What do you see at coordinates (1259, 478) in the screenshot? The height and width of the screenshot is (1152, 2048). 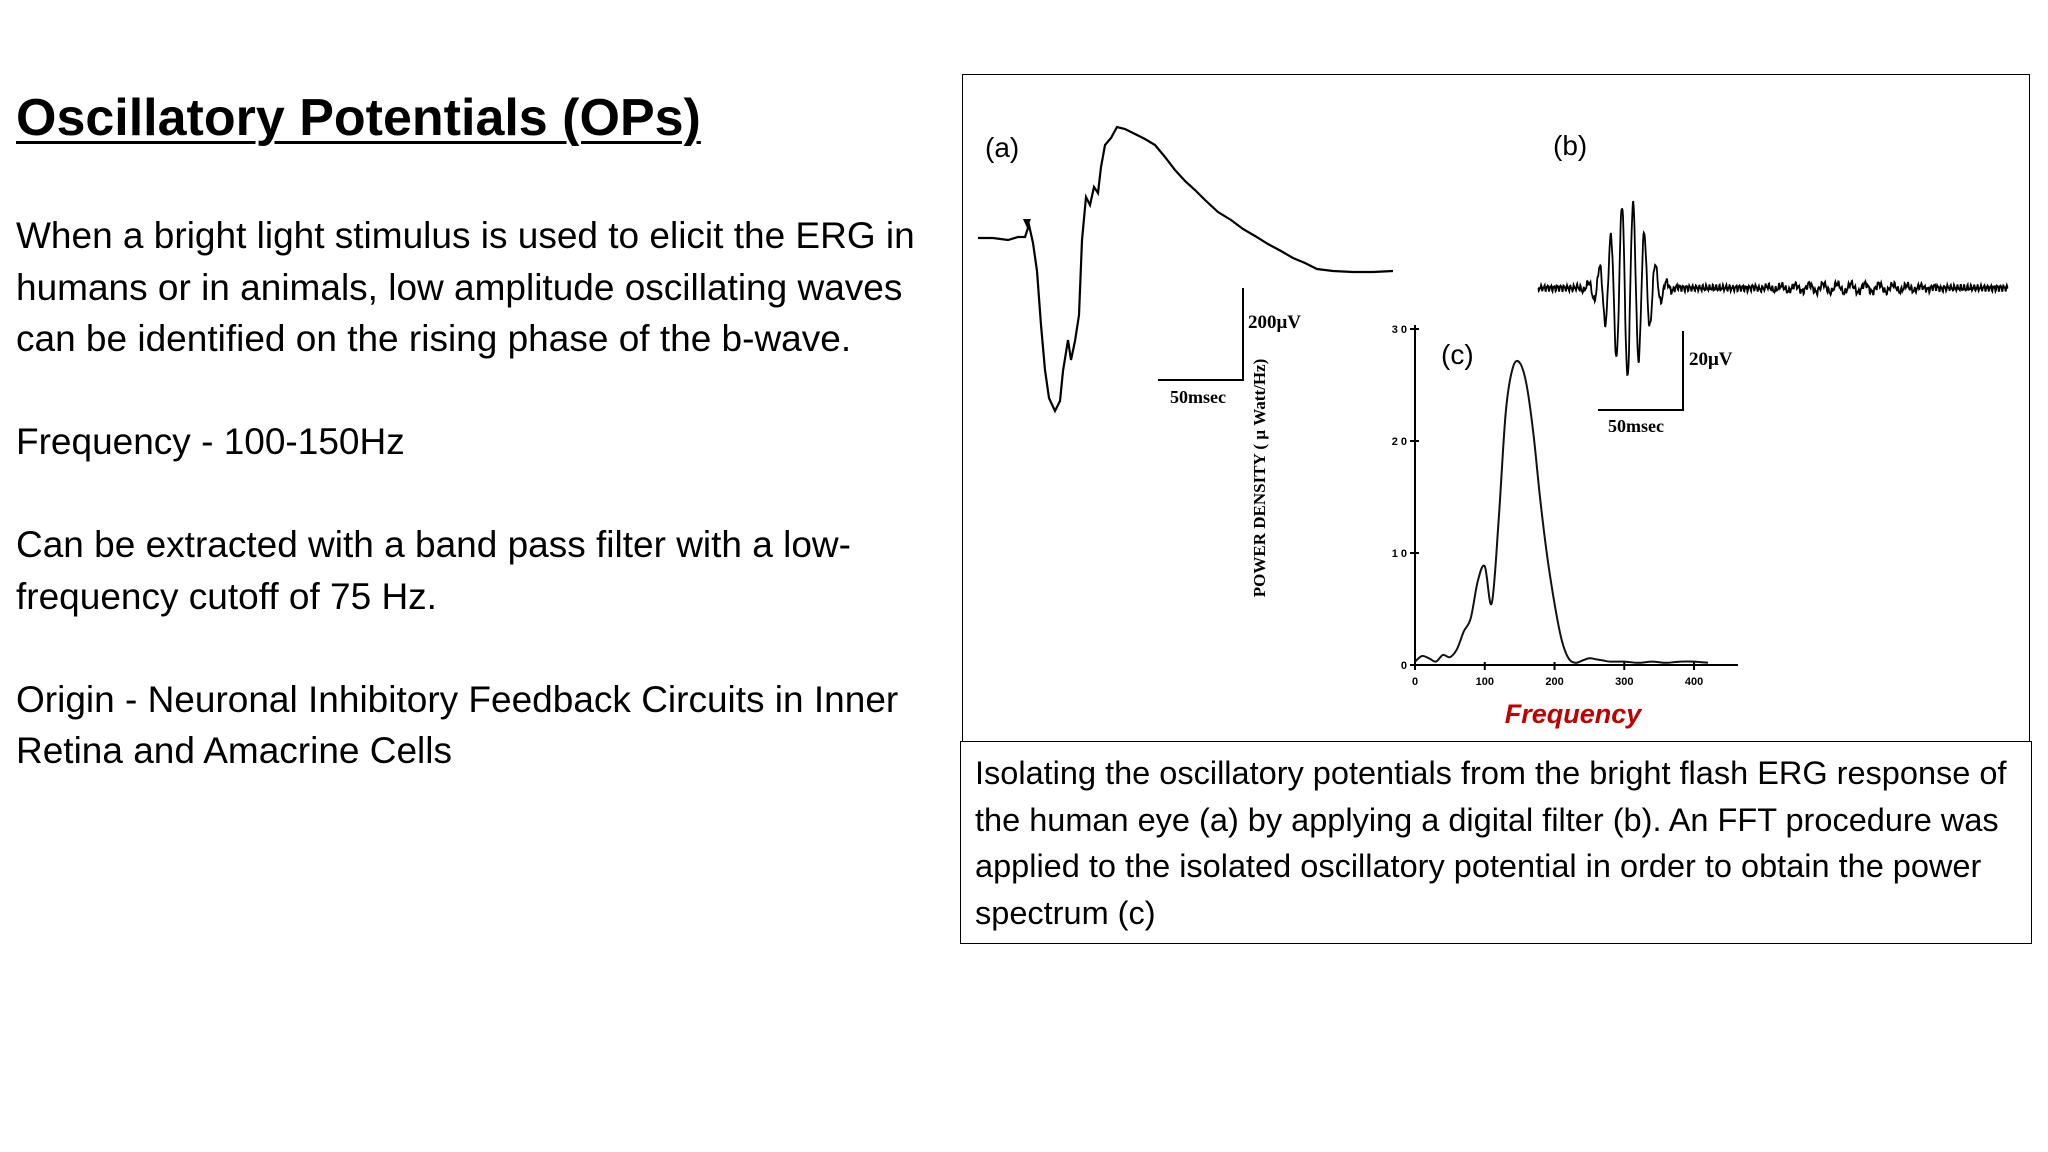 I see `panel-c-y-axis-label: POWER DENSITY ( μ Watt/Hz)` at bounding box center [1259, 478].